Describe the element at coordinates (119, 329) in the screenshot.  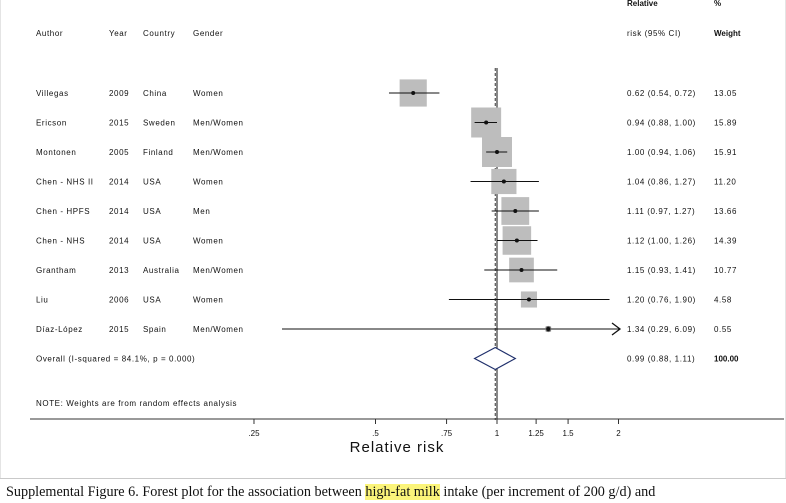
I see `study-row-9-year: 2015` at that location.